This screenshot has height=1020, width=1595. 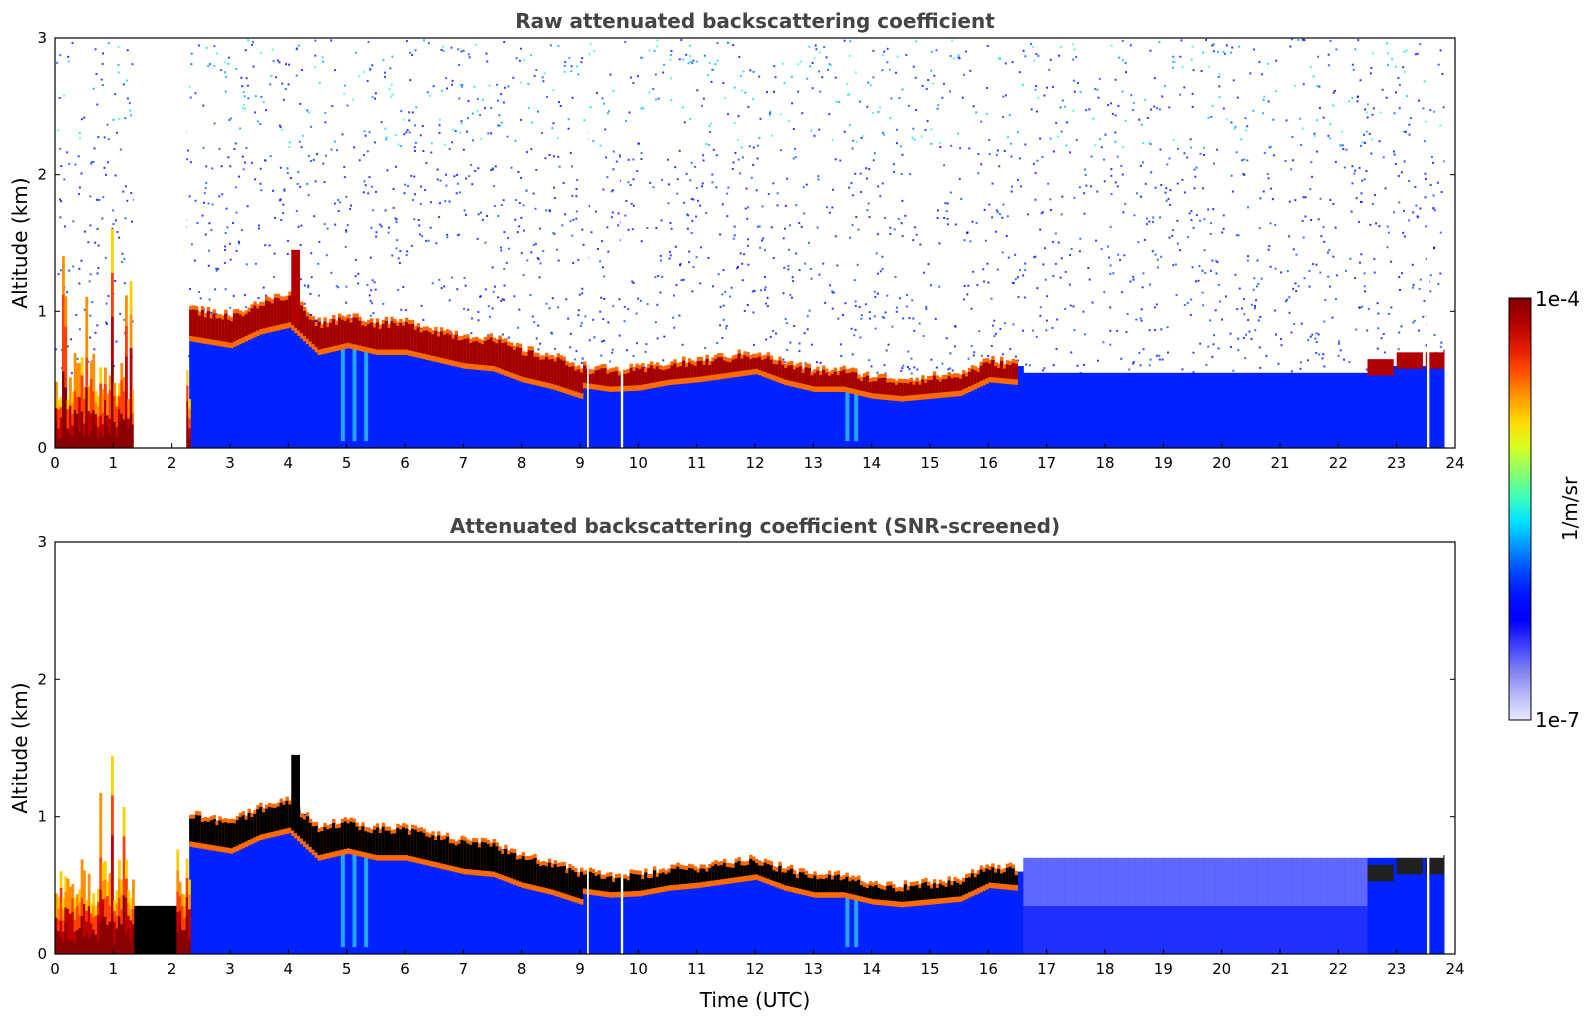 I want to click on surface-dense-layer, so click(x=157, y=929).